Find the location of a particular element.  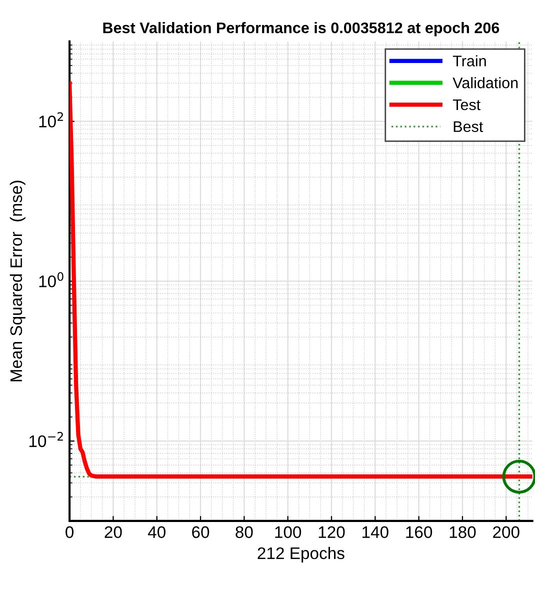

x-tick-label: 180 is located at coordinates (463, 532).